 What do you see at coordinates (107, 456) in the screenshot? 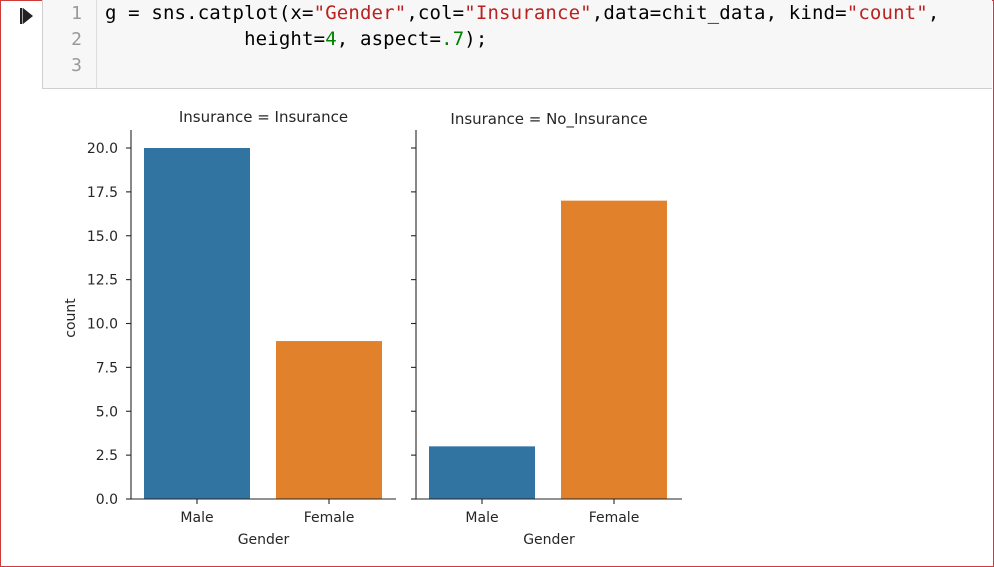
I see `y-tick-label: 2.5` at bounding box center [107, 456].